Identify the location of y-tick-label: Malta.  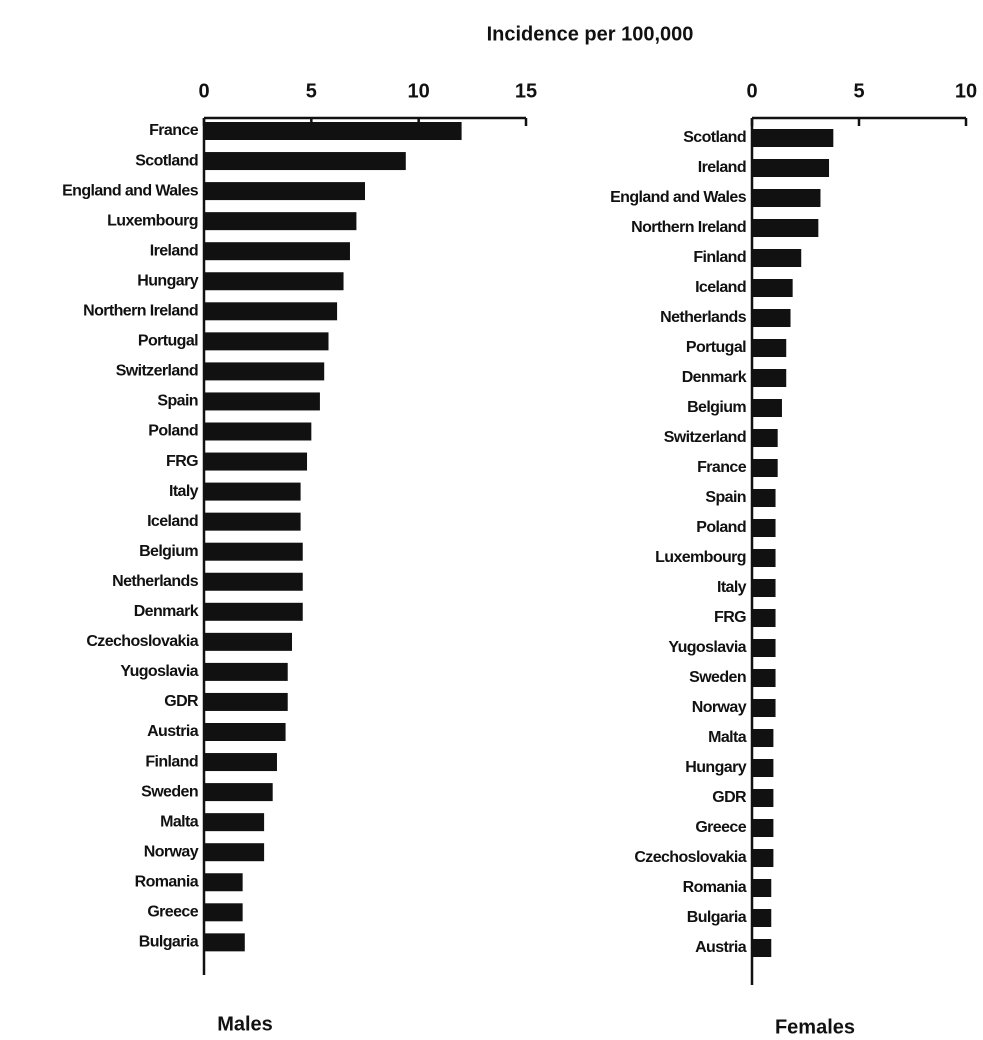
(727, 737).